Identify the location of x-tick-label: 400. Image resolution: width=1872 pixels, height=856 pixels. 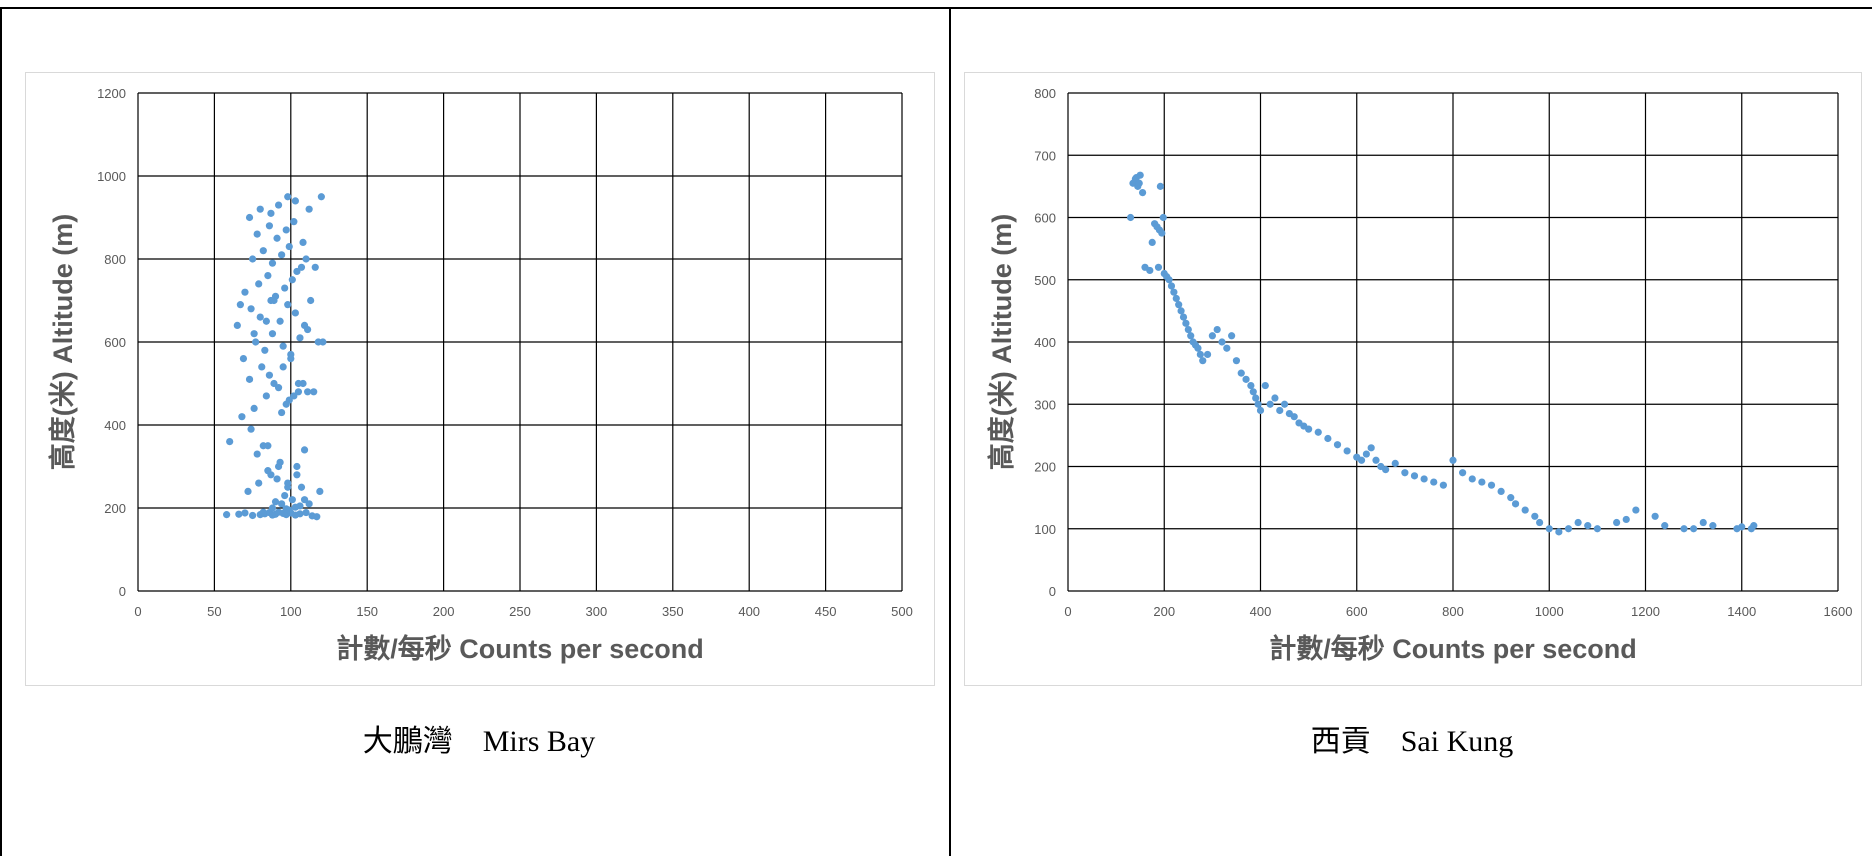
(1261, 611).